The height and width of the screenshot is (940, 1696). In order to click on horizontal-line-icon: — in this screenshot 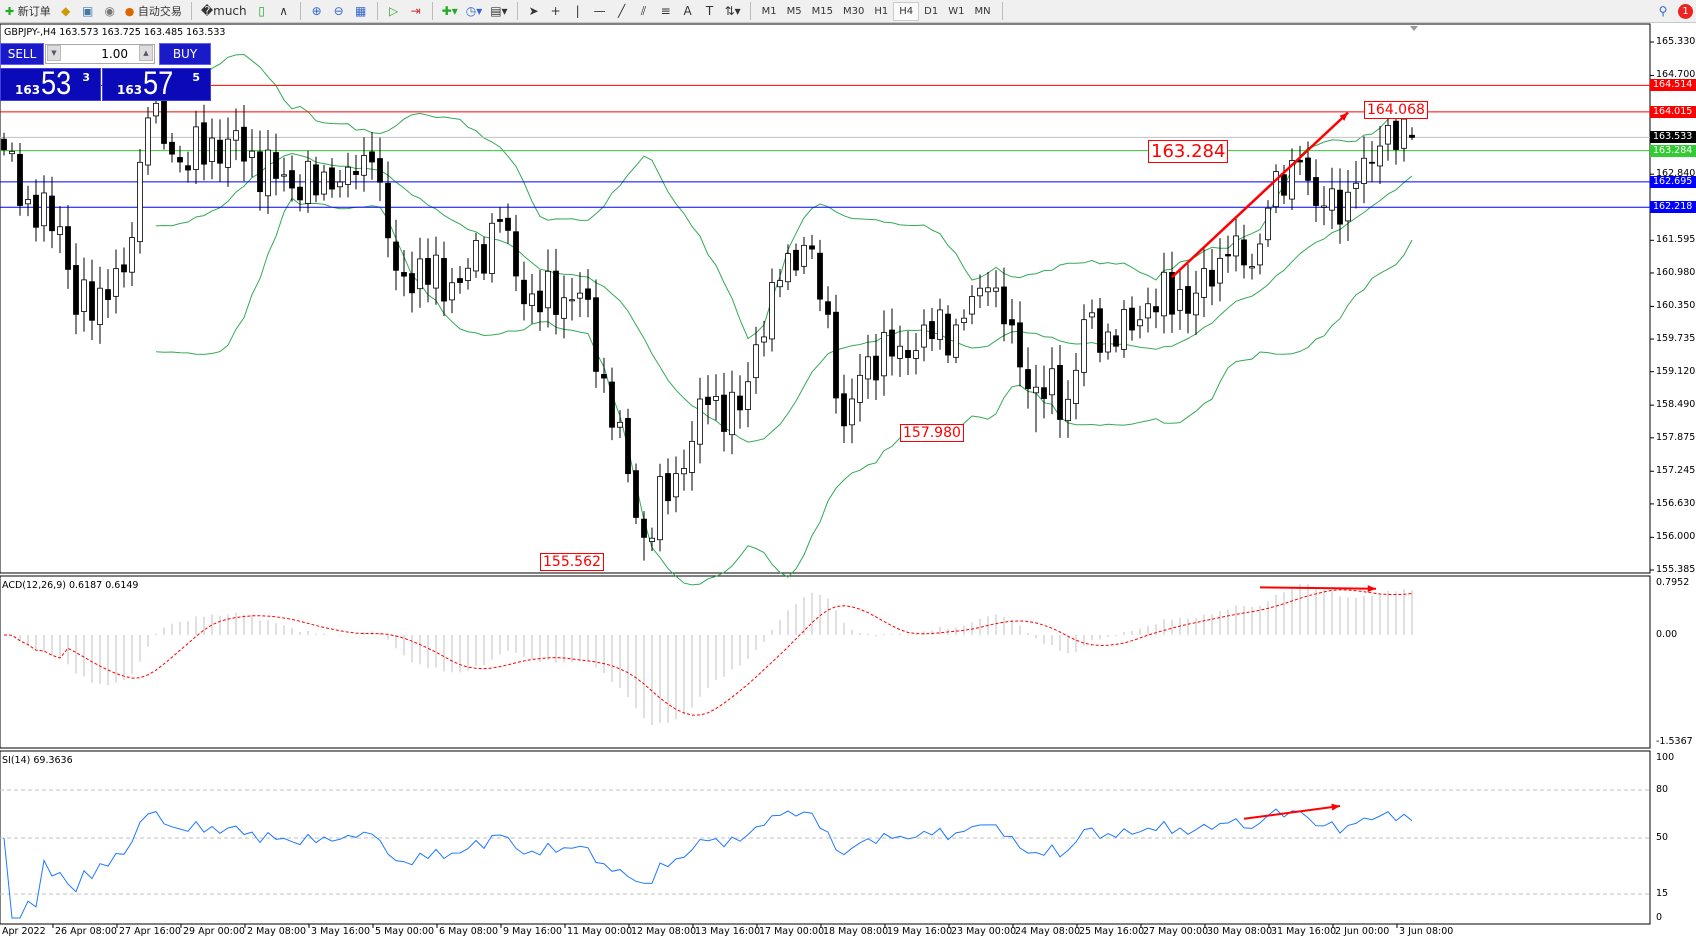, I will do `click(599, 11)`.